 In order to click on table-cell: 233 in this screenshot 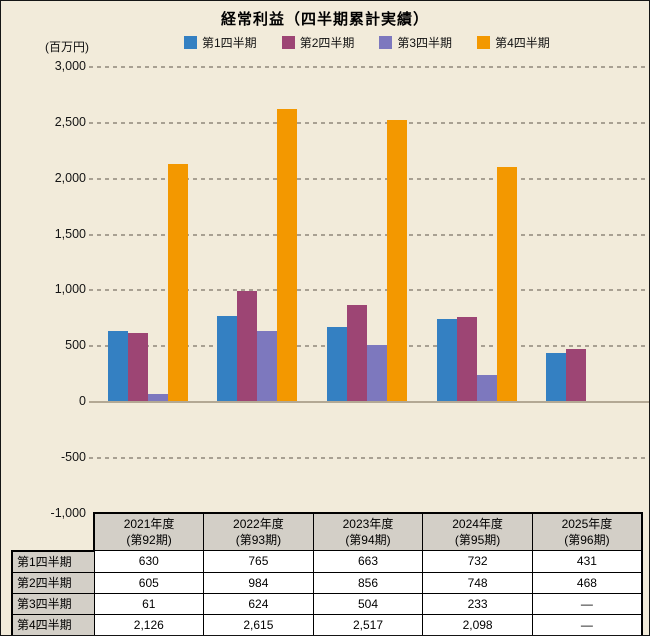, I will do `click(477, 603)`.